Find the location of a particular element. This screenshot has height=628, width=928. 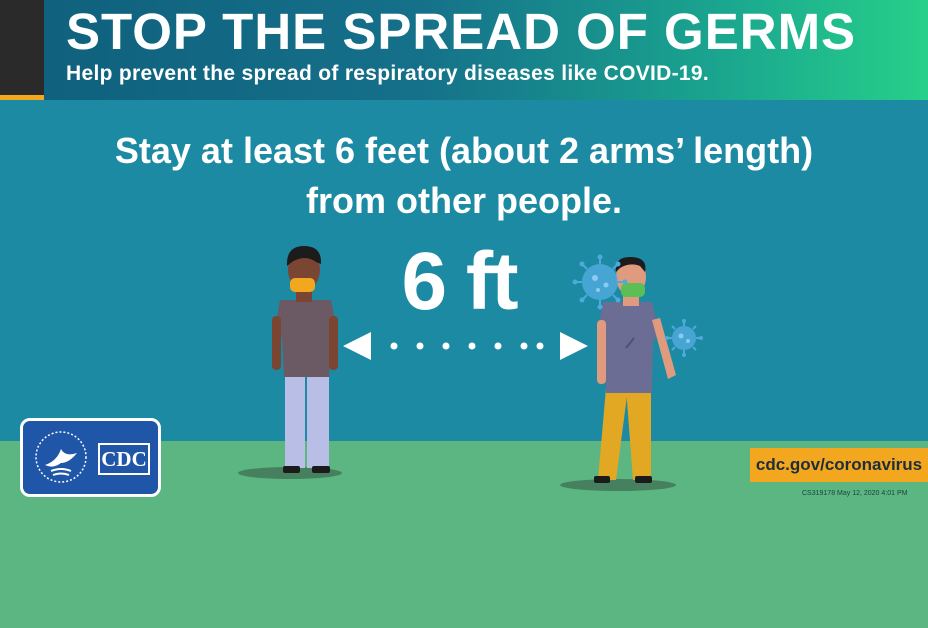

hhs-eagle-icon is located at coordinates (61, 457).